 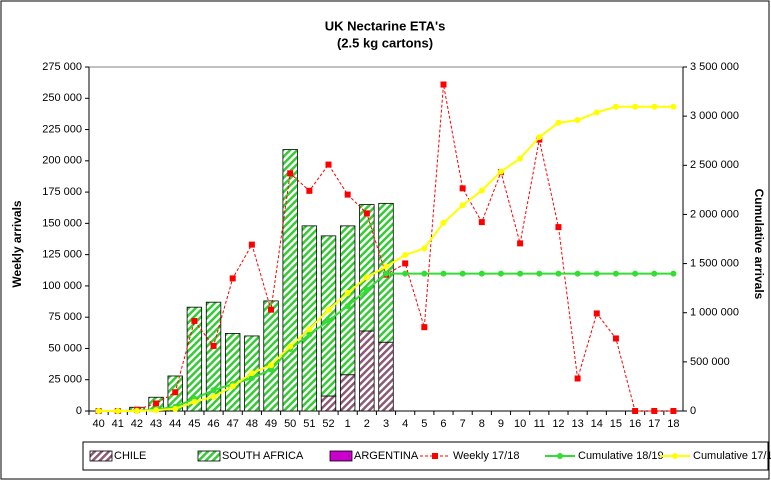 What do you see at coordinates (675, 456) in the screenshot?
I see `legend-marker` at bounding box center [675, 456].